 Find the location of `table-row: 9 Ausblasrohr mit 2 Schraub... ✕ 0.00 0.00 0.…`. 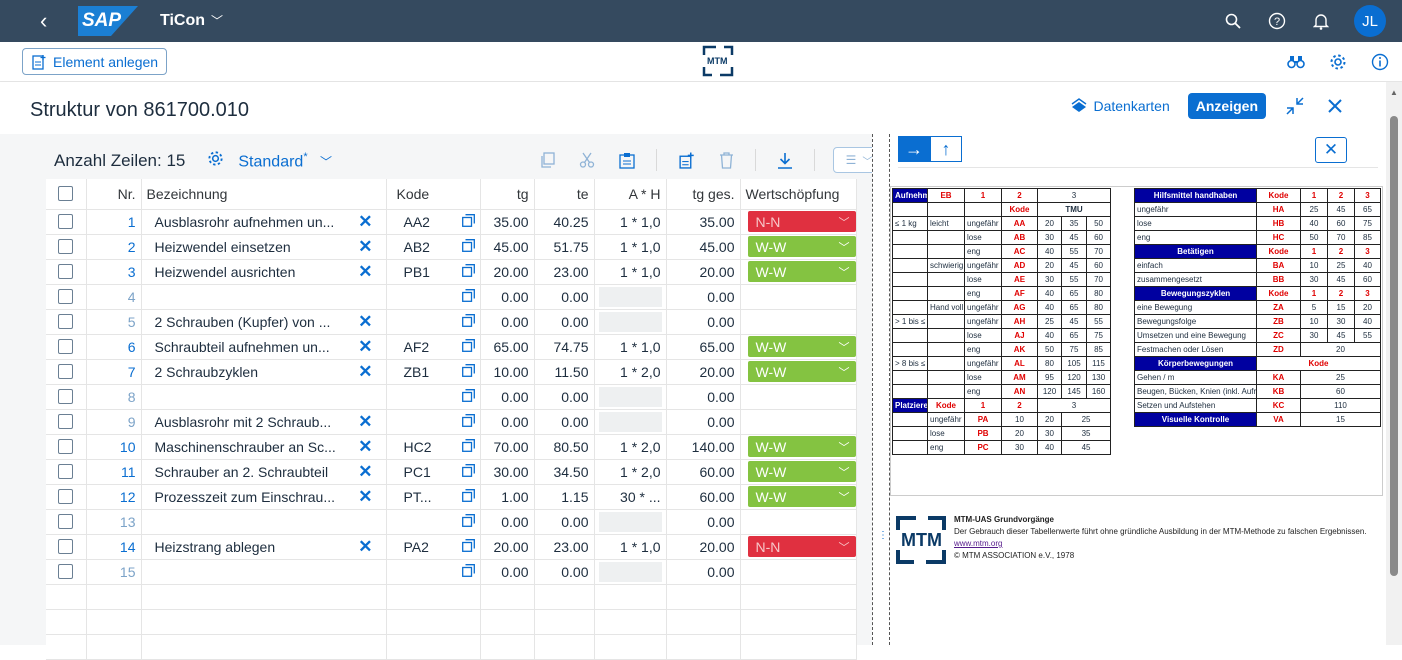

table-row: 9 Ausblasrohr mit 2 Schraub... ✕ 0.00 0.00 0.… is located at coordinates (451, 422).